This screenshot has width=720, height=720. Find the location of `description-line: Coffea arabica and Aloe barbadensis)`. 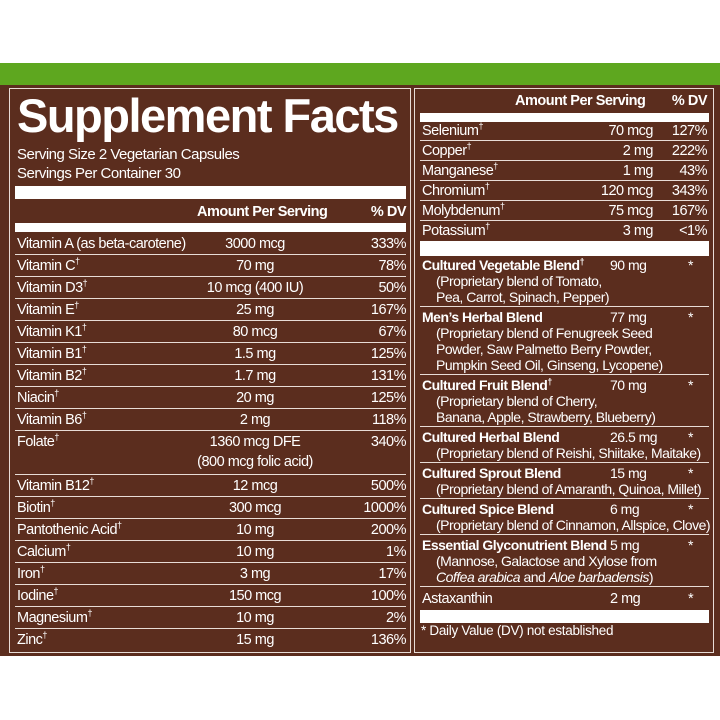

description-line: Coffea arabica and Aloe barbadensis) is located at coordinates (546, 577).